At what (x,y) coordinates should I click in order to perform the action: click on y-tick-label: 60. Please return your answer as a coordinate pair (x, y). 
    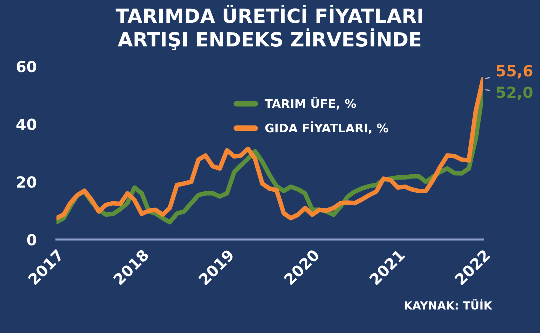
    Looking at the image, I should click on (26, 67).